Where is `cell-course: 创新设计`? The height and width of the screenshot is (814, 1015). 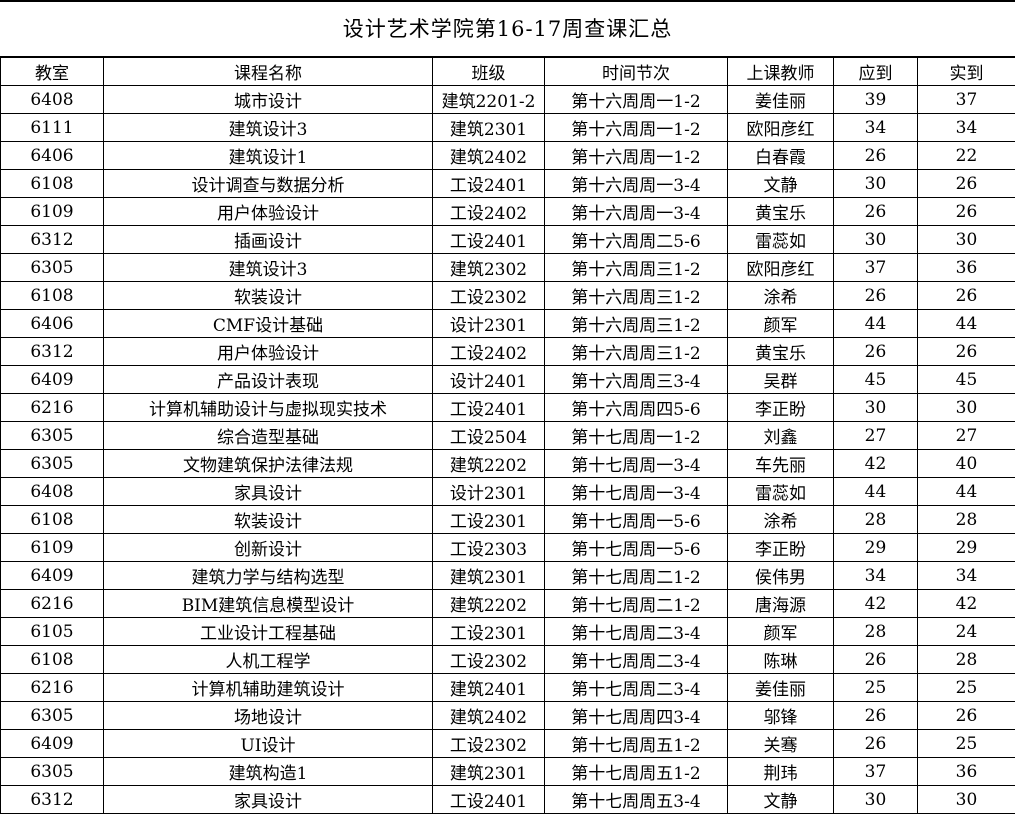 cell-course: 创新设计 is located at coordinates (268, 547).